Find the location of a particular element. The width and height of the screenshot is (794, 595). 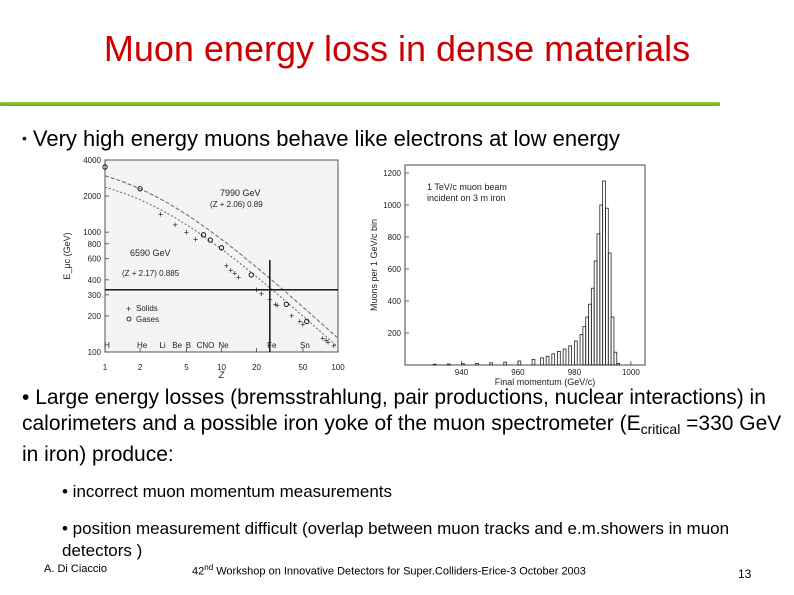

sub-bullet-momentum: • incorrect muon momentum measurements is located at coordinates (227, 491).